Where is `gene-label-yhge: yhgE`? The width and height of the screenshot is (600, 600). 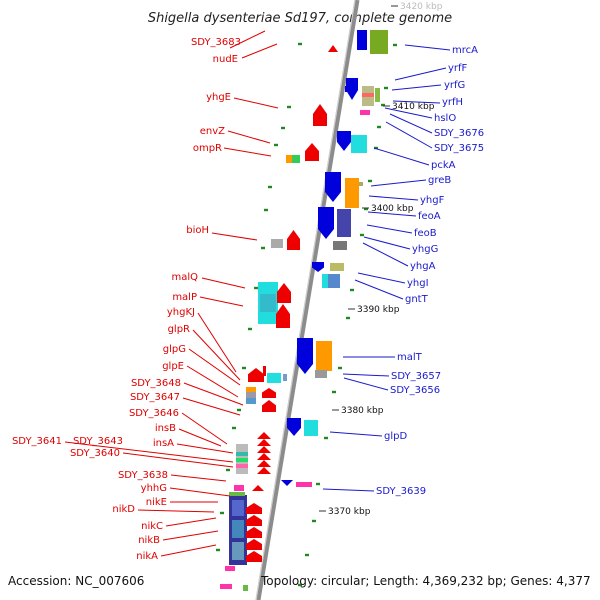 gene-label-yhge: yhgE is located at coordinates (218, 97).